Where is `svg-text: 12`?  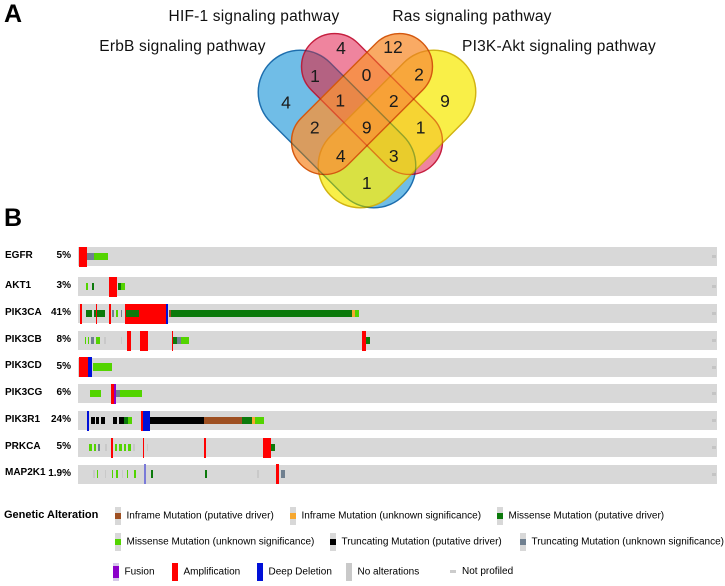
svg-text: 12 is located at coordinates (392, 47).